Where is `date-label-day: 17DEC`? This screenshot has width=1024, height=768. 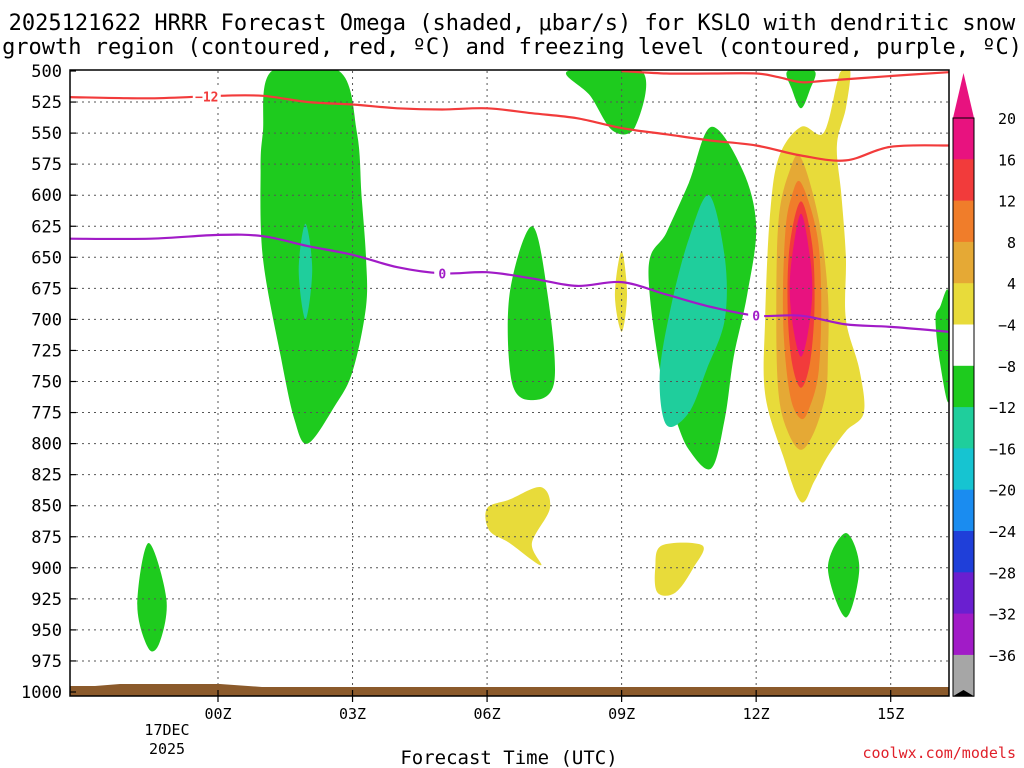
date-label-day: 17DEC is located at coordinates (166, 730).